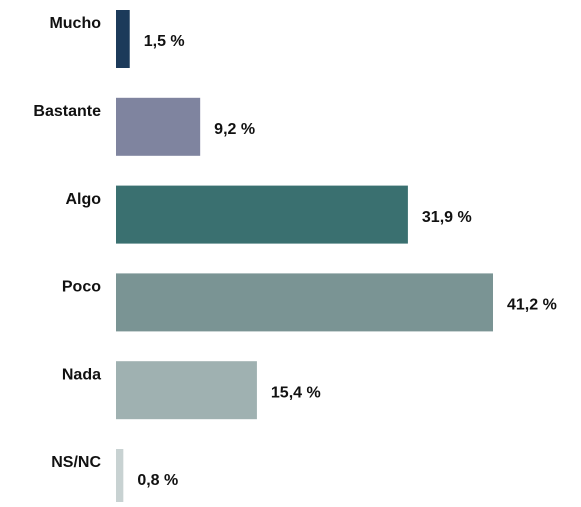 This screenshot has height=507, width=581. What do you see at coordinates (75, 23) in the screenshot?
I see `category-label: Mucho` at bounding box center [75, 23].